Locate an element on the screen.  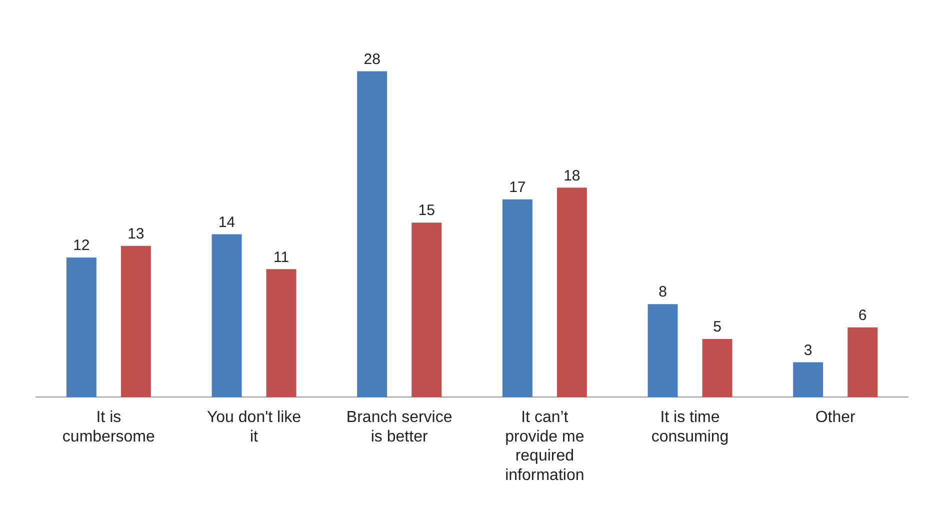
data-label: 18 is located at coordinates (572, 175).